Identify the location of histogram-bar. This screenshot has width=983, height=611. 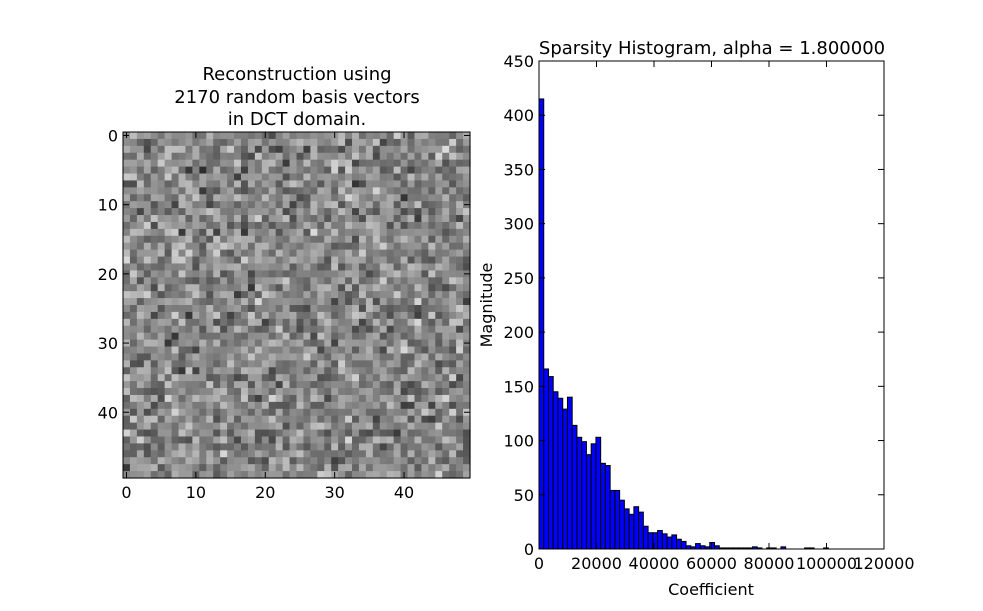
(584, 495).